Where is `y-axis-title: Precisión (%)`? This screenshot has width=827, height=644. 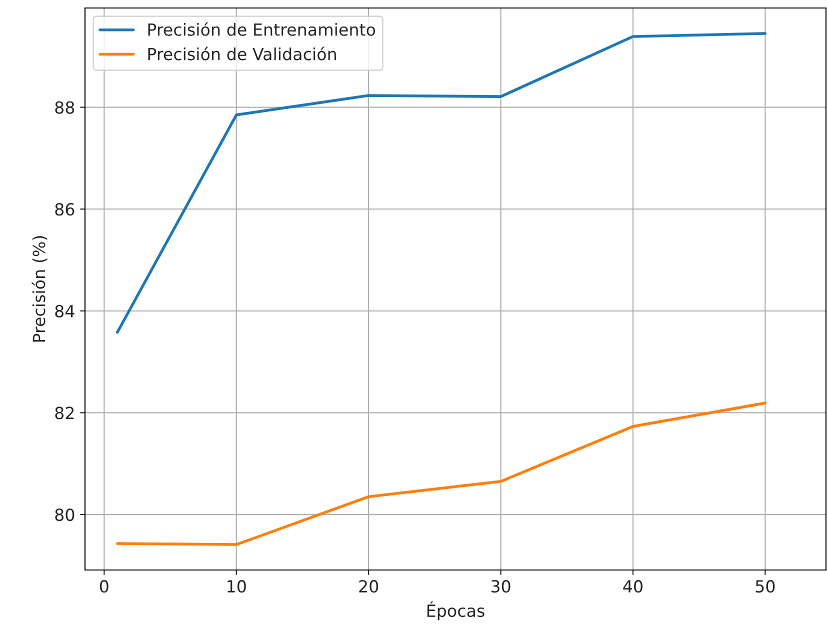 y-axis-title: Precisión (%) is located at coordinates (40, 289).